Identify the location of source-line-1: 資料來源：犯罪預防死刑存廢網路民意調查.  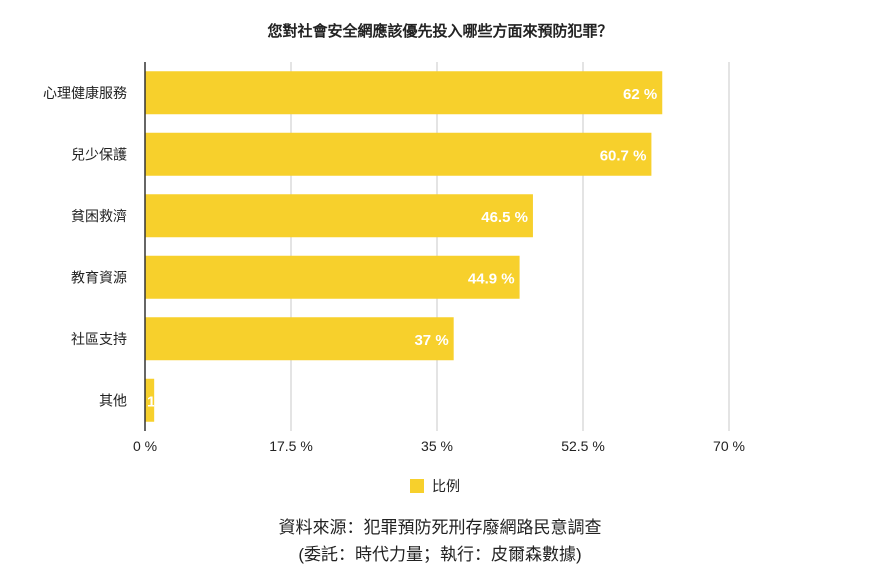
(440, 527).